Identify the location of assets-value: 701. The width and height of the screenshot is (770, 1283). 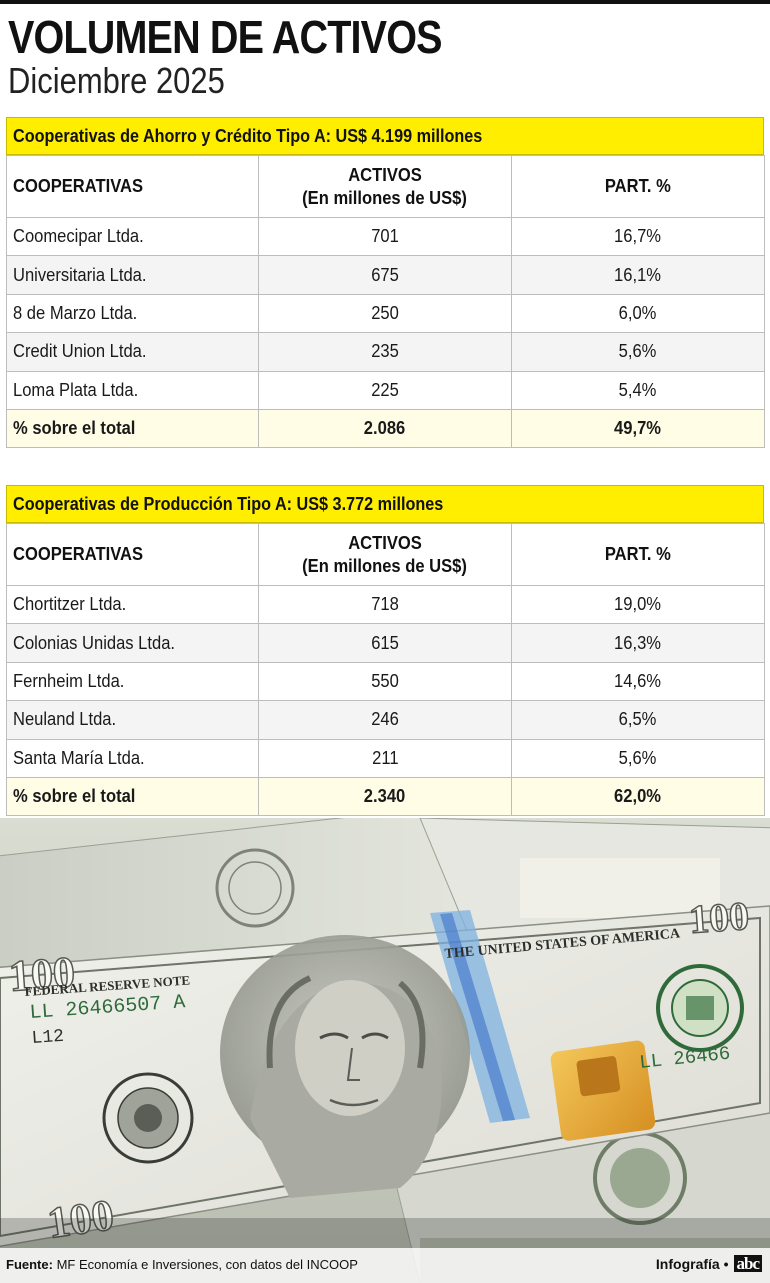
(385, 236).